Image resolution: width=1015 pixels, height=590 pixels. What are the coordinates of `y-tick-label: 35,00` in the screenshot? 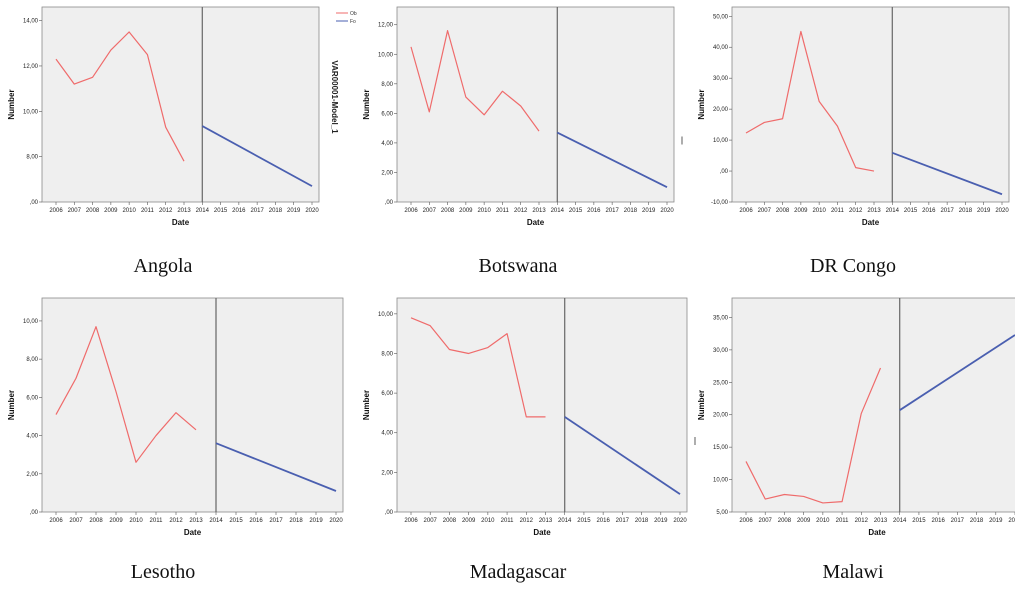 It's located at (721, 318).